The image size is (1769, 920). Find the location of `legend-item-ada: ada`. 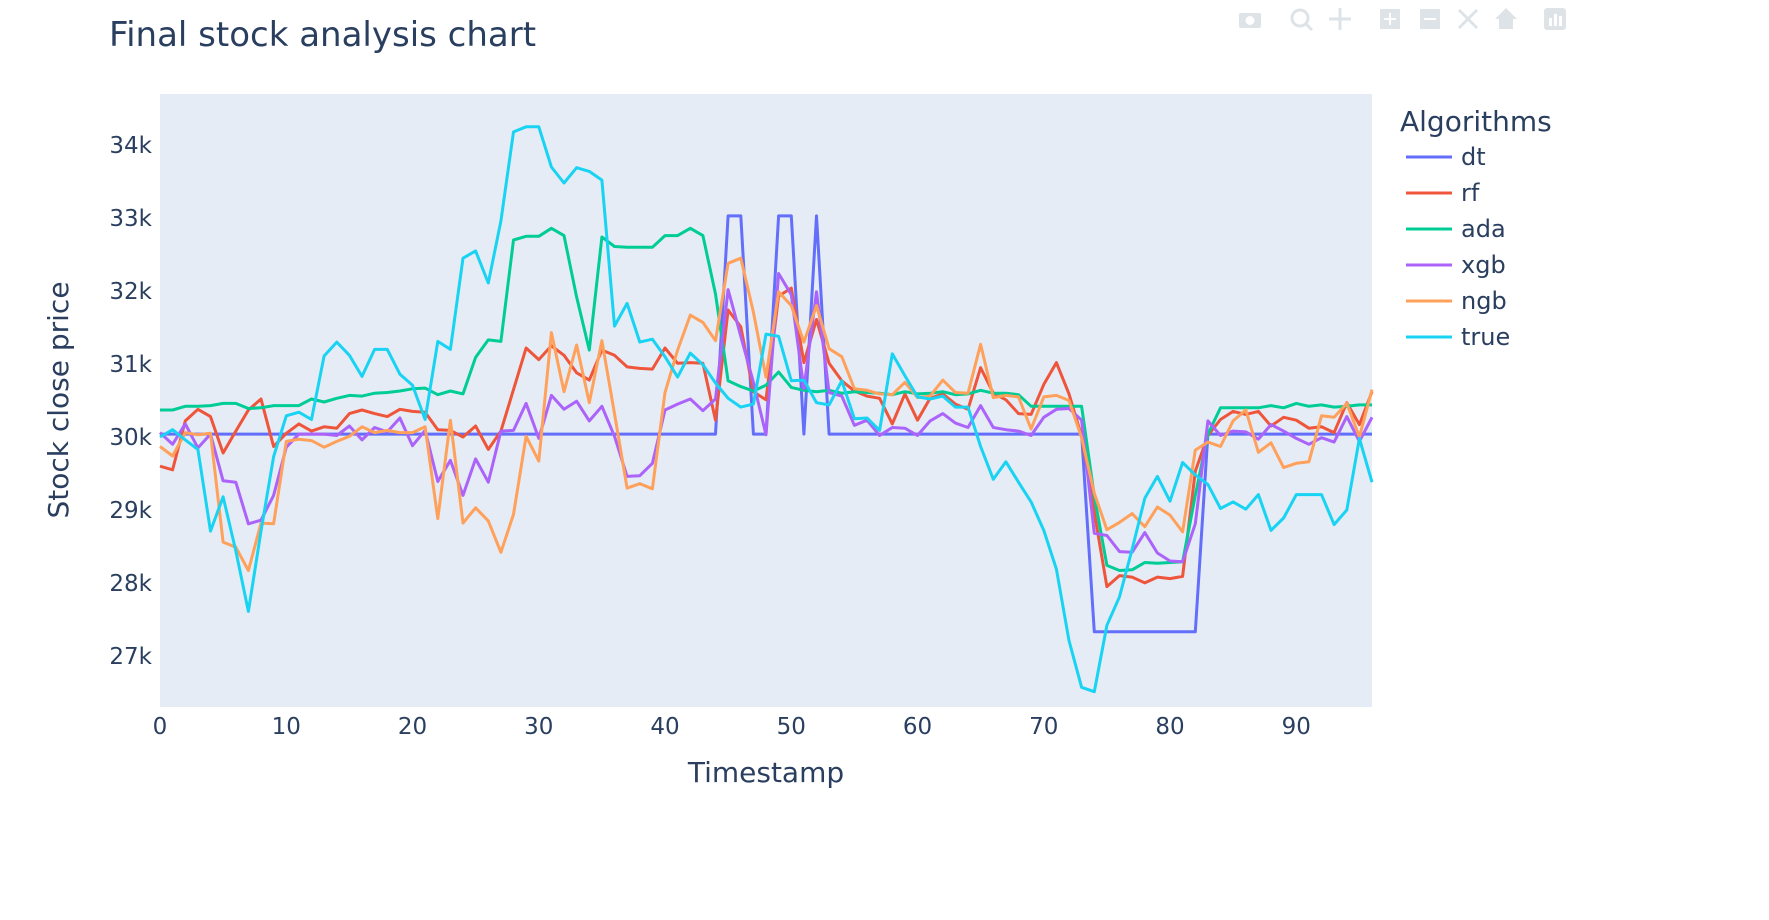

legend-item-ada: ada is located at coordinates (1456, 229).